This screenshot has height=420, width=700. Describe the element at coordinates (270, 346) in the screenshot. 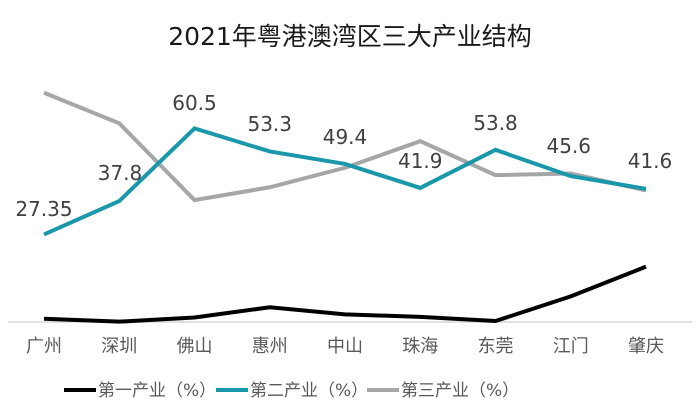

I see `x-tick-label: 惠州` at that location.